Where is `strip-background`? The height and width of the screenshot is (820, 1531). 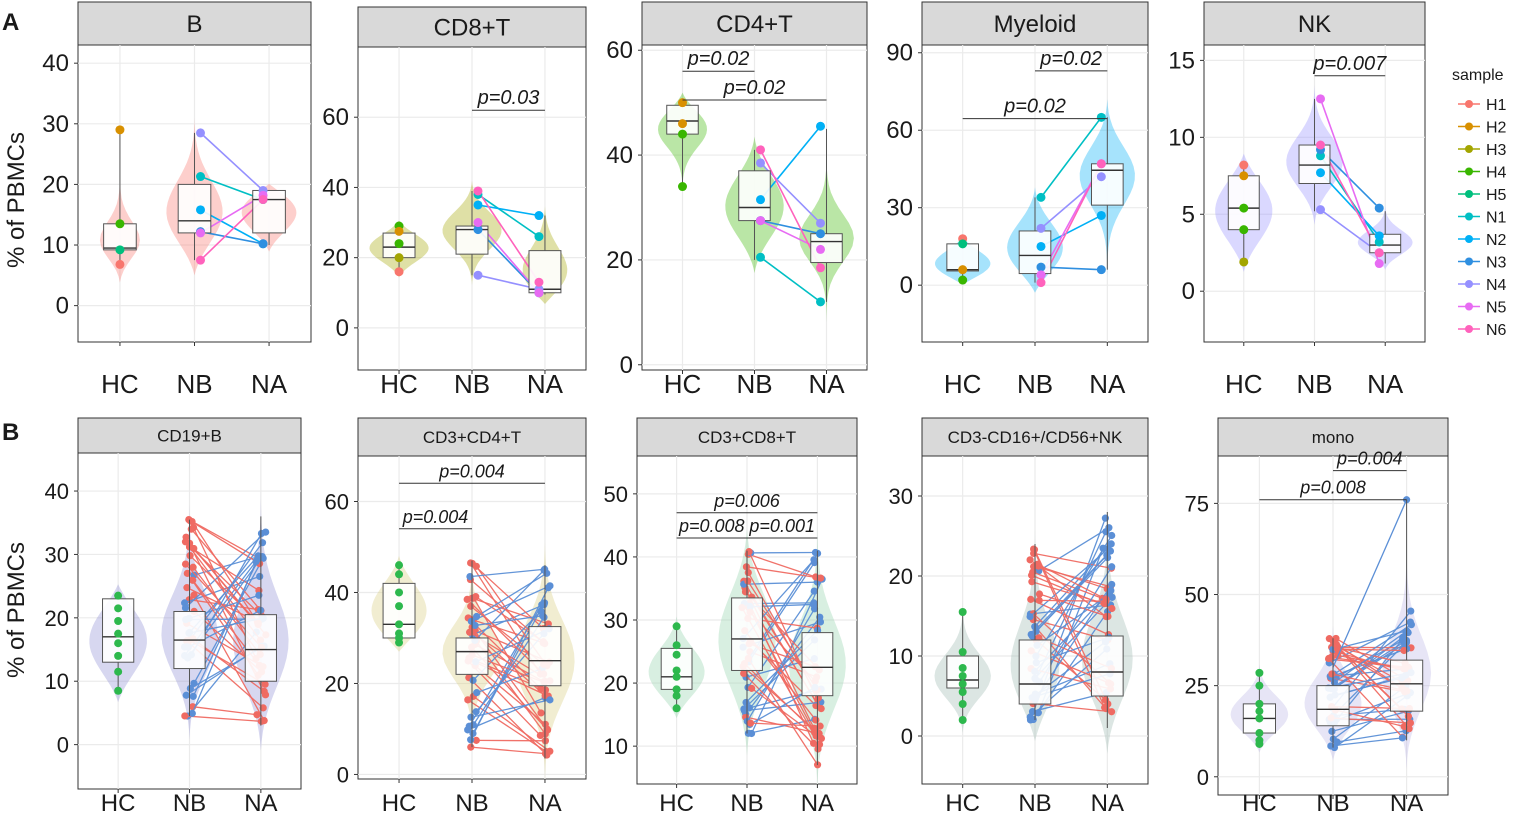 strip-background is located at coordinates (747, 437).